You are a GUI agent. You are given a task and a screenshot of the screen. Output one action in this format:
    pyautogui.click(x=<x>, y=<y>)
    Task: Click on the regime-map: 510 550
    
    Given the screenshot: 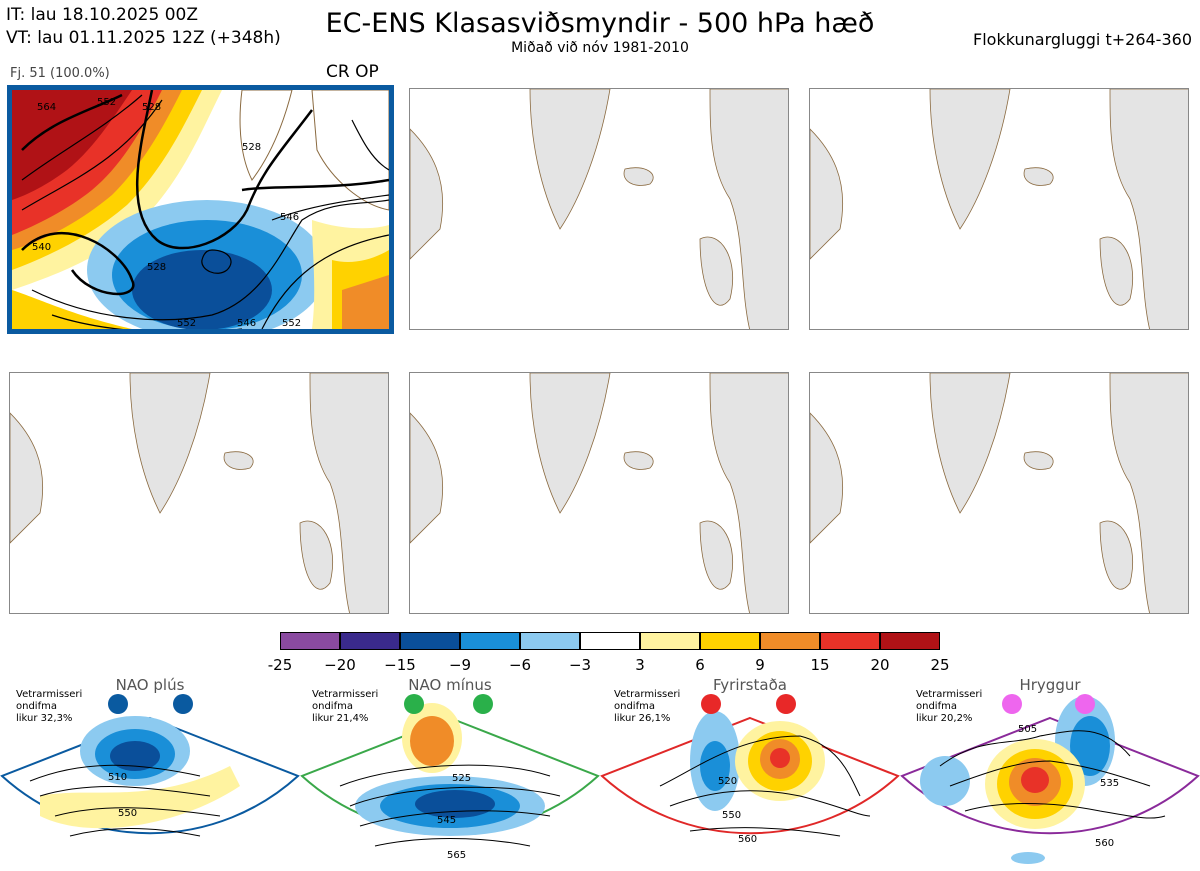 What is the action you would take?
    pyautogui.click(x=150, y=765)
    